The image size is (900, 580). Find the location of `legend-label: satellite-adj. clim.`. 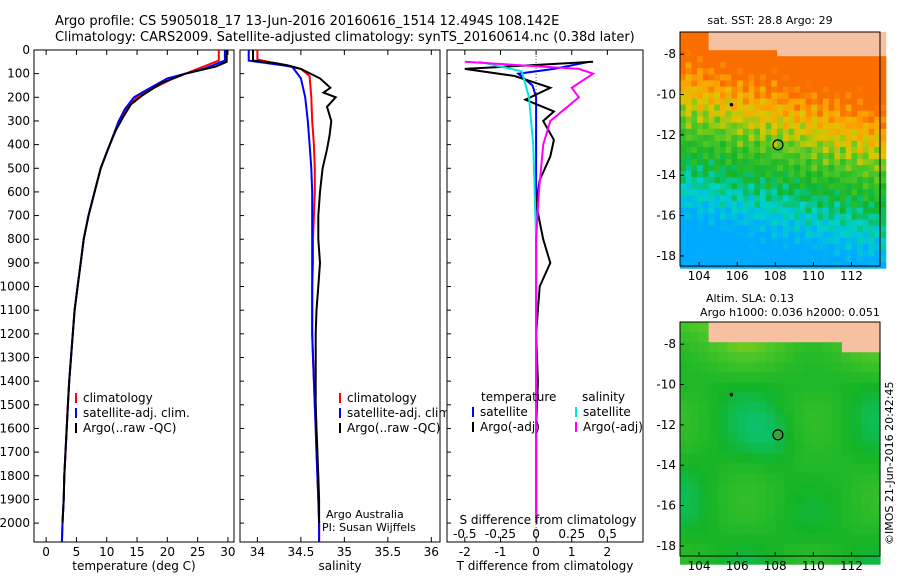

legend-label: satellite-adj. clim. is located at coordinates (136, 413).